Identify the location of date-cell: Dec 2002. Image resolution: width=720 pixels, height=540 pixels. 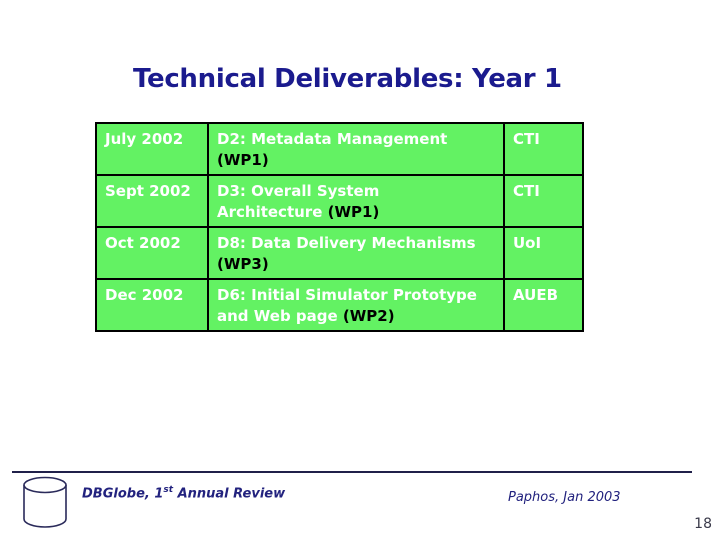
(152, 305).